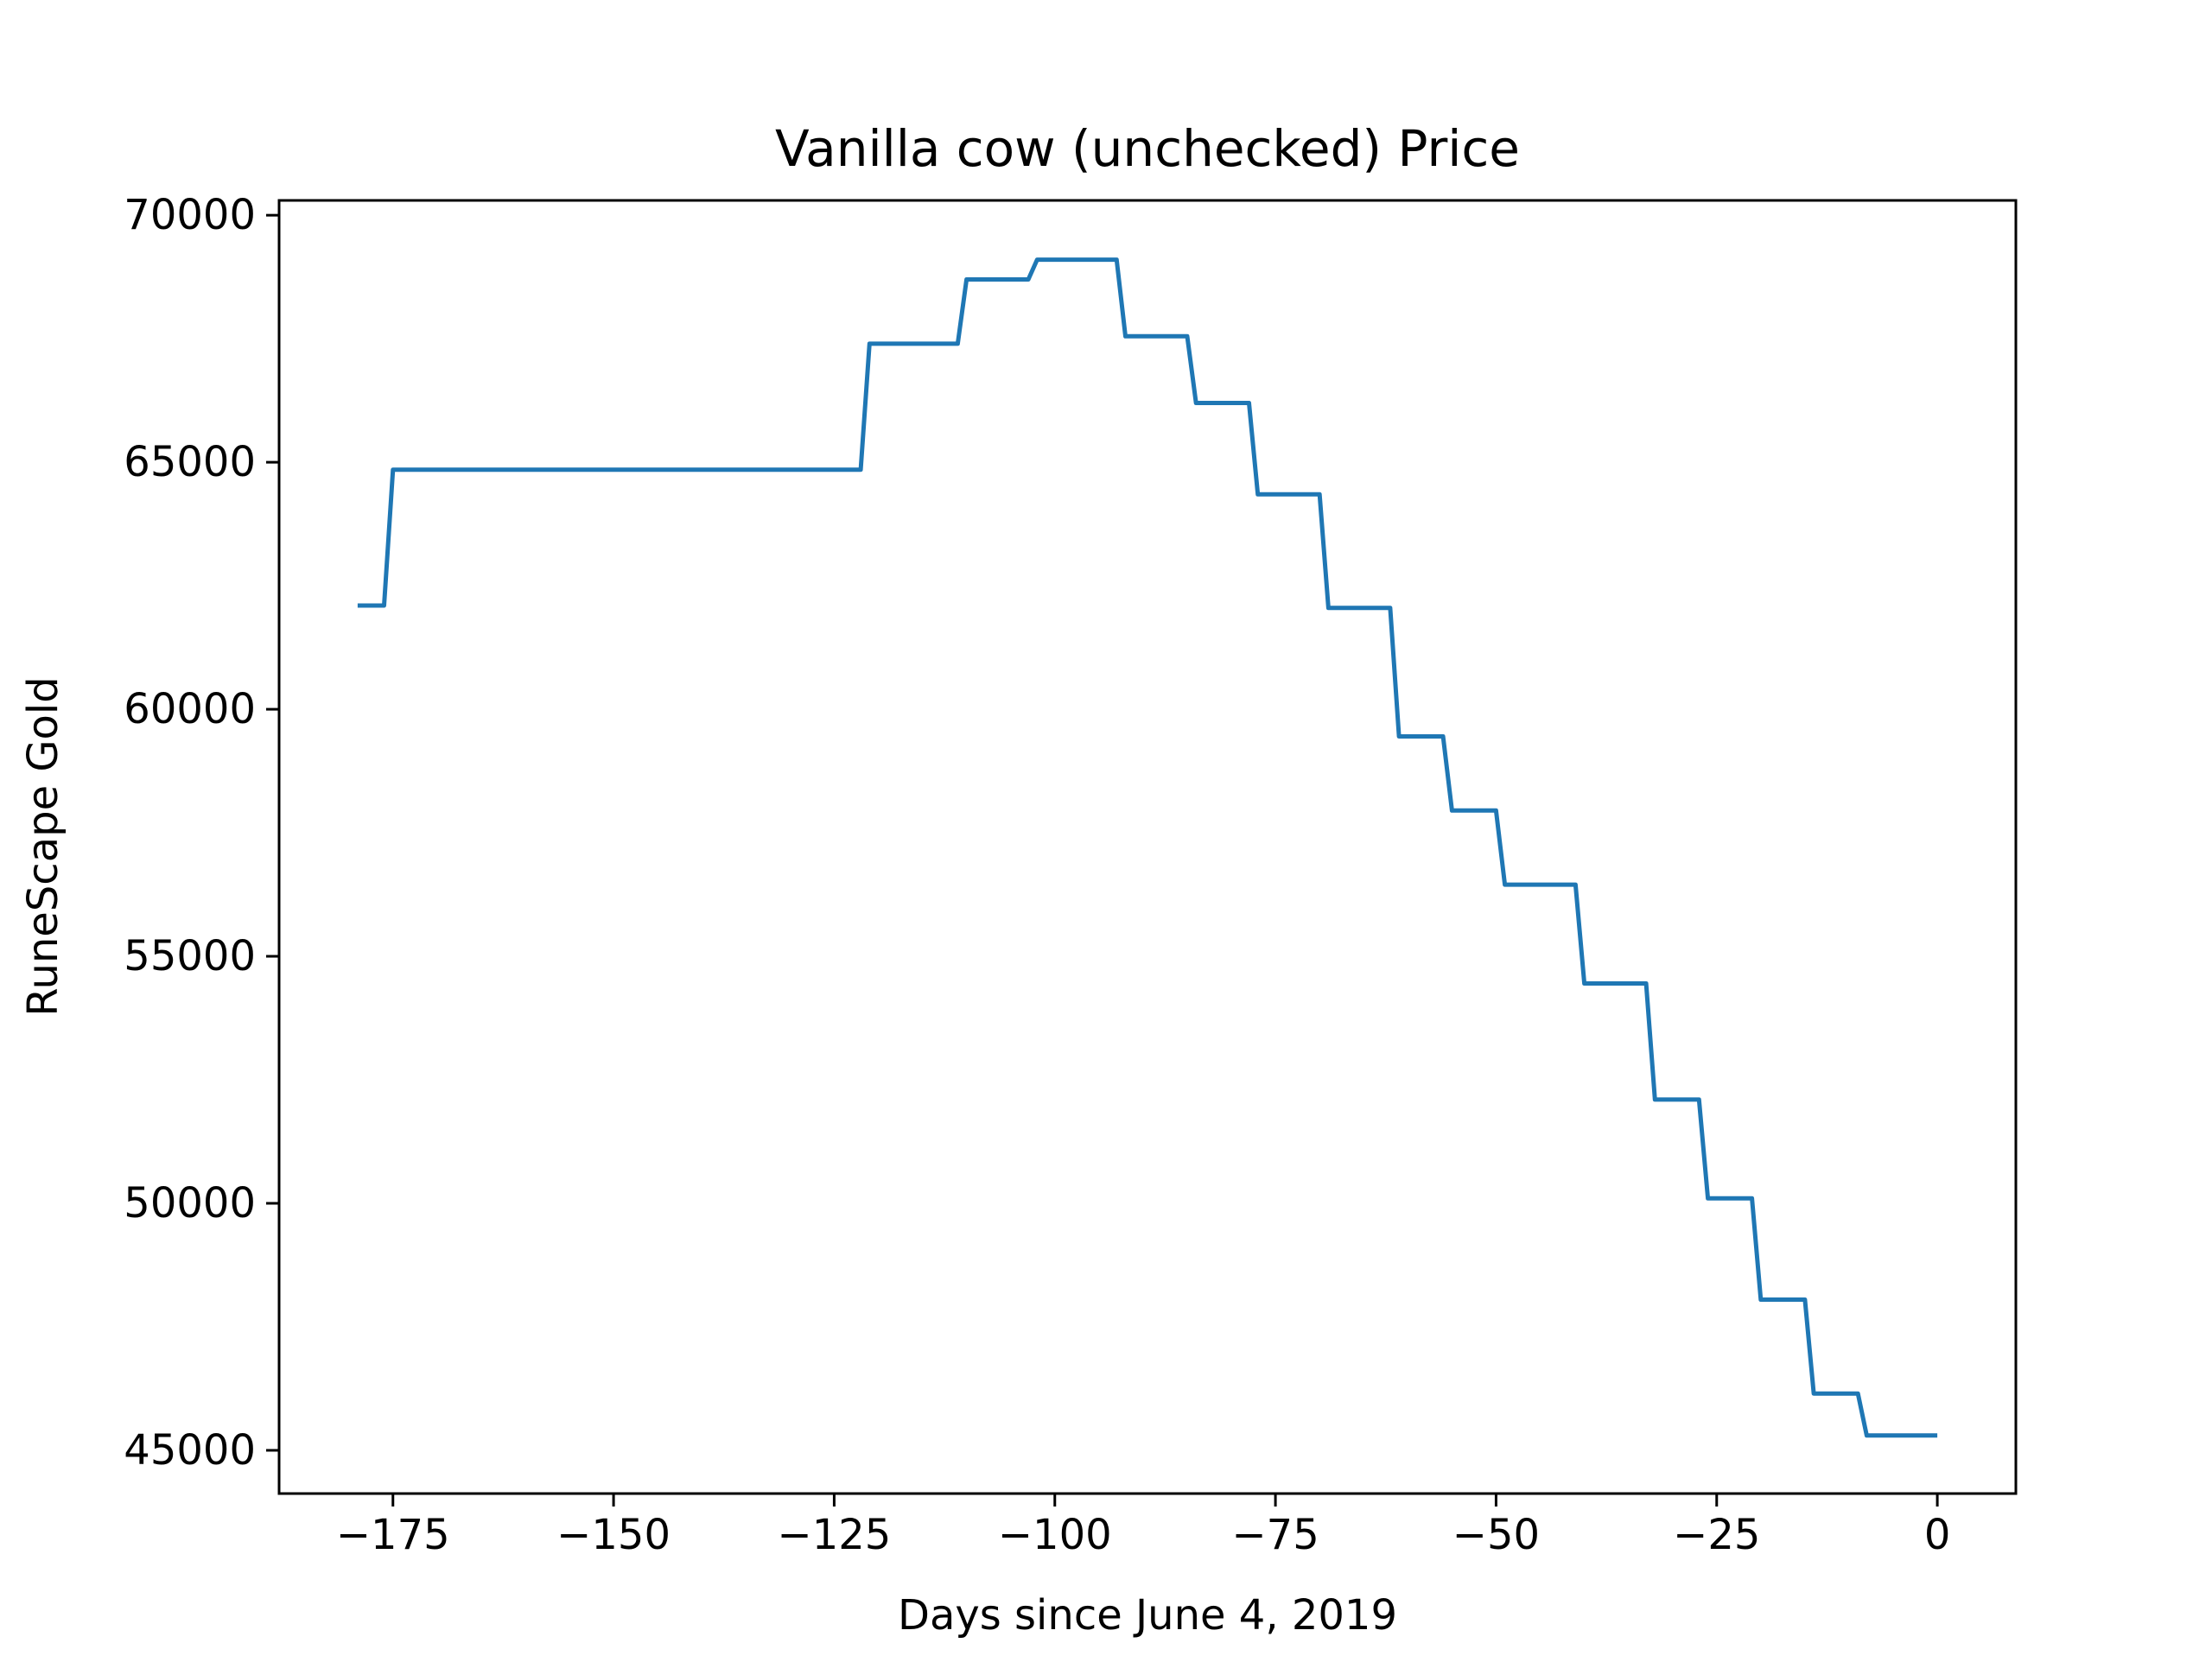  I want to click on x-tick-label: −175, so click(393, 1535).